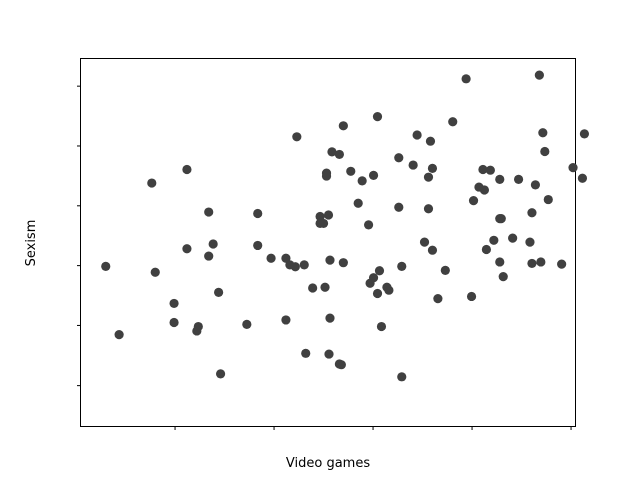 The width and height of the screenshot is (640, 480). What do you see at coordinates (79, 236) in the screenshot?
I see `y-axis-ticks` at bounding box center [79, 236].